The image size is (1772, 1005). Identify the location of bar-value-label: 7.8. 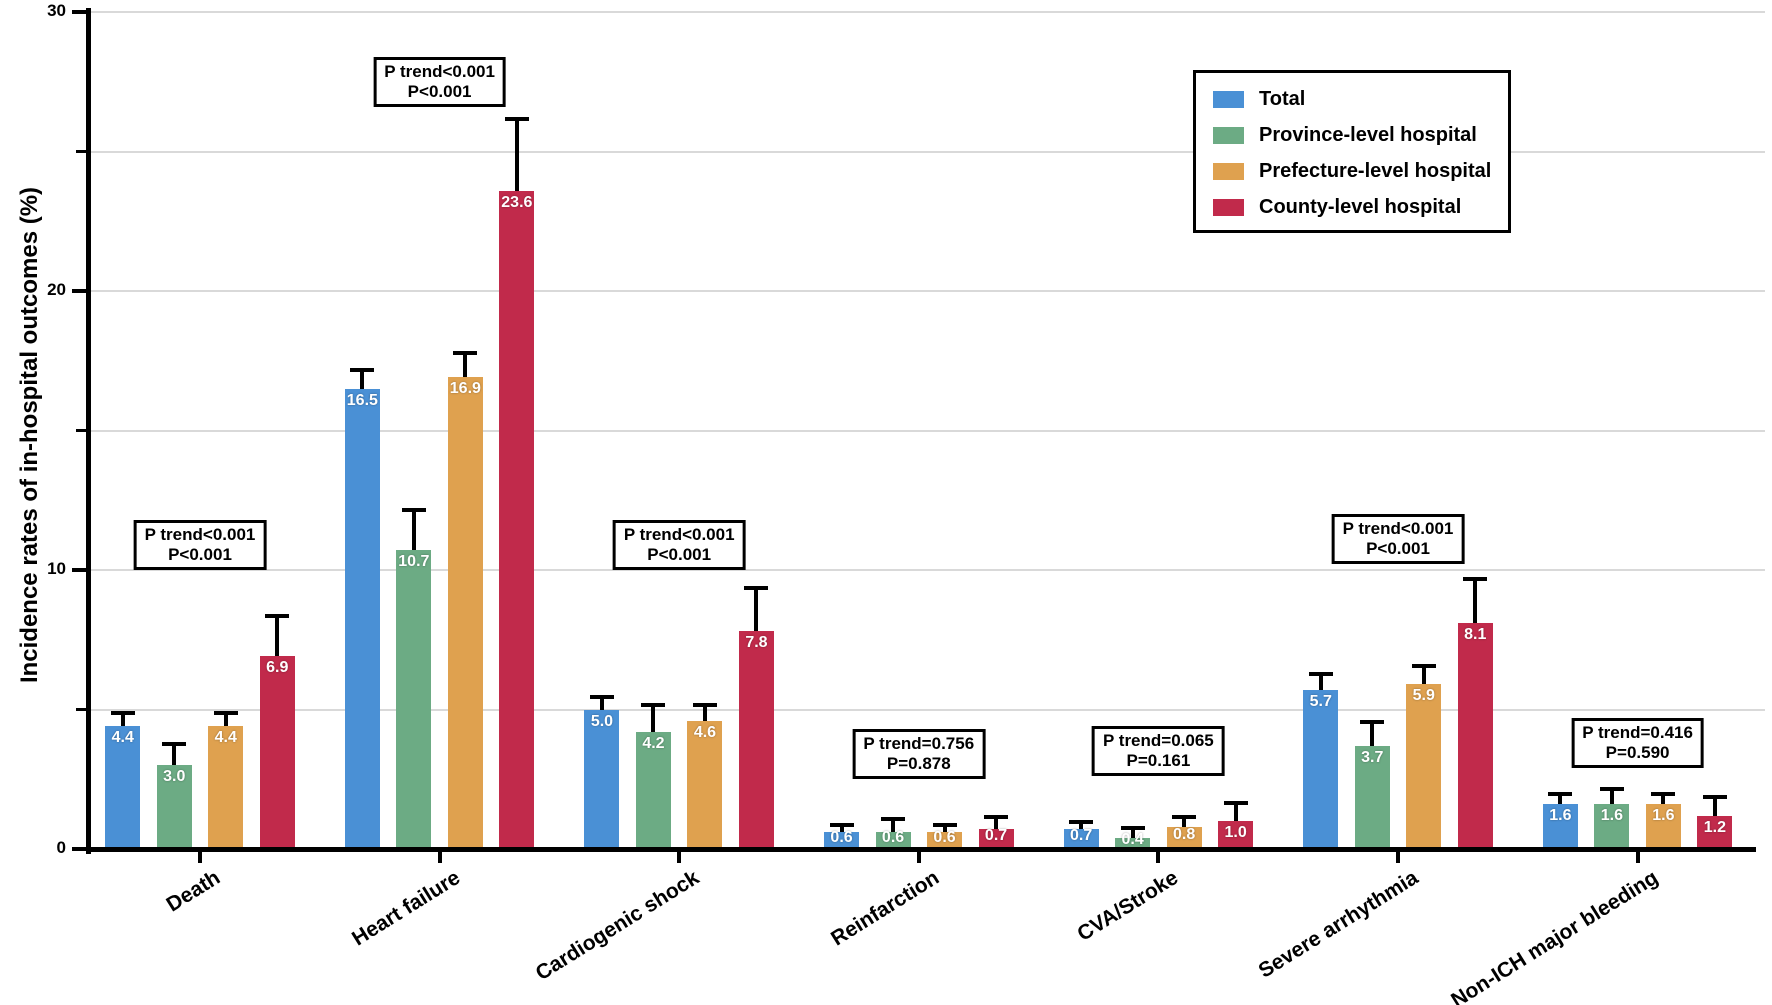
(756, 643).